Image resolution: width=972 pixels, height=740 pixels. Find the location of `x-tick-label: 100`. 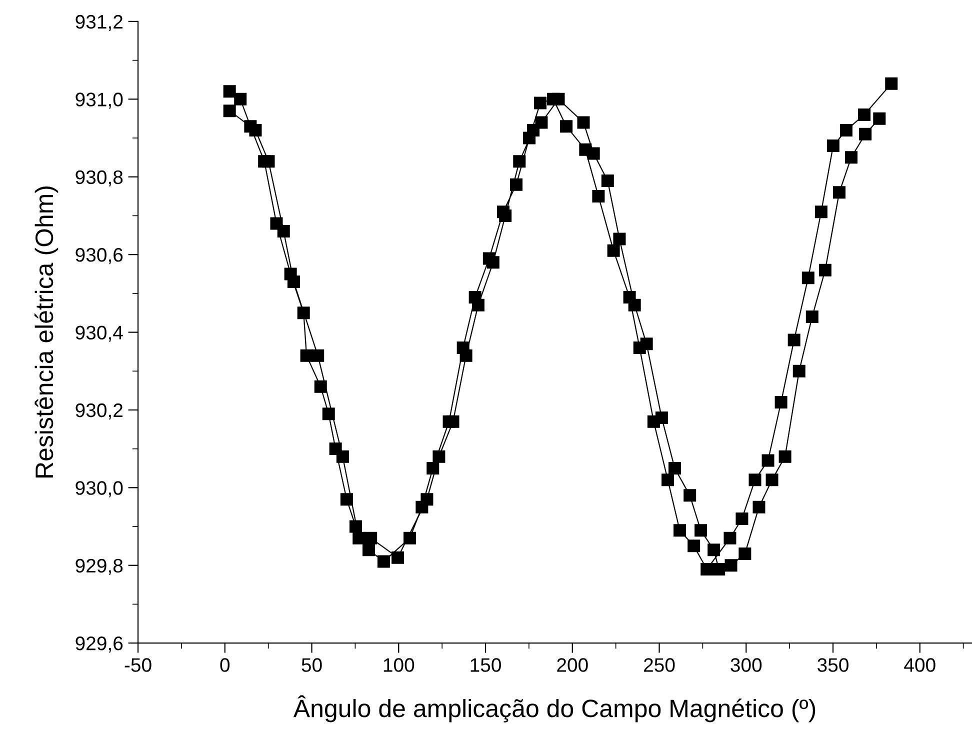

x-tick-label: 100 is located at coordinates (399, 665).